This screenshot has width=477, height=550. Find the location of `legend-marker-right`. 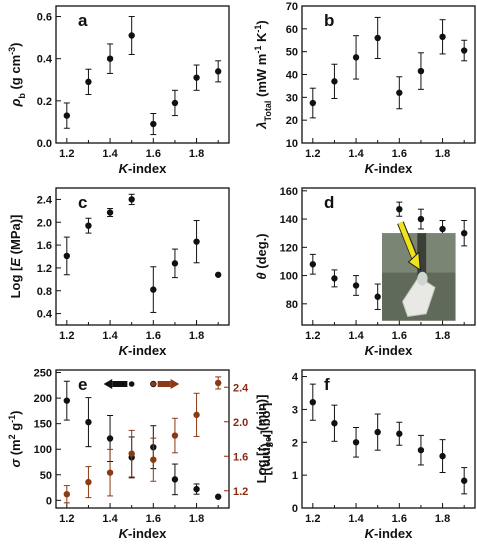

legend-marker-right is located at coordinates (153, 384).